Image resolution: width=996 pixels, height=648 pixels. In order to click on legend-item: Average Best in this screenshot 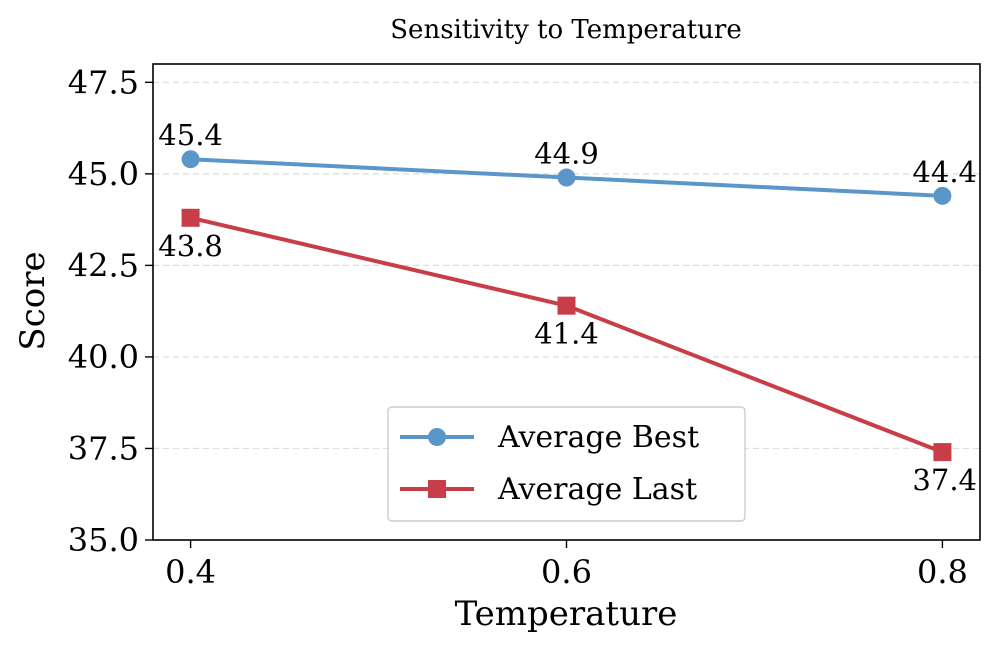, I will do `click(549, 437)`.